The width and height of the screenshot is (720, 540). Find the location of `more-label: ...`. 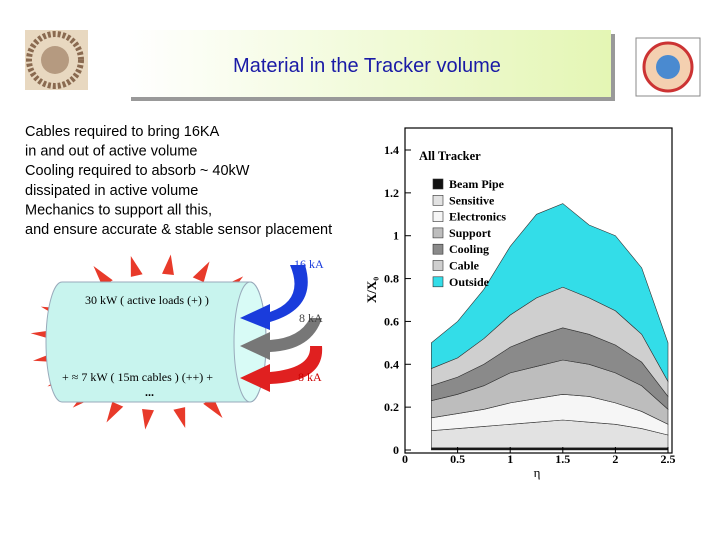

more-label: ... is located at coordinates (149, 392).